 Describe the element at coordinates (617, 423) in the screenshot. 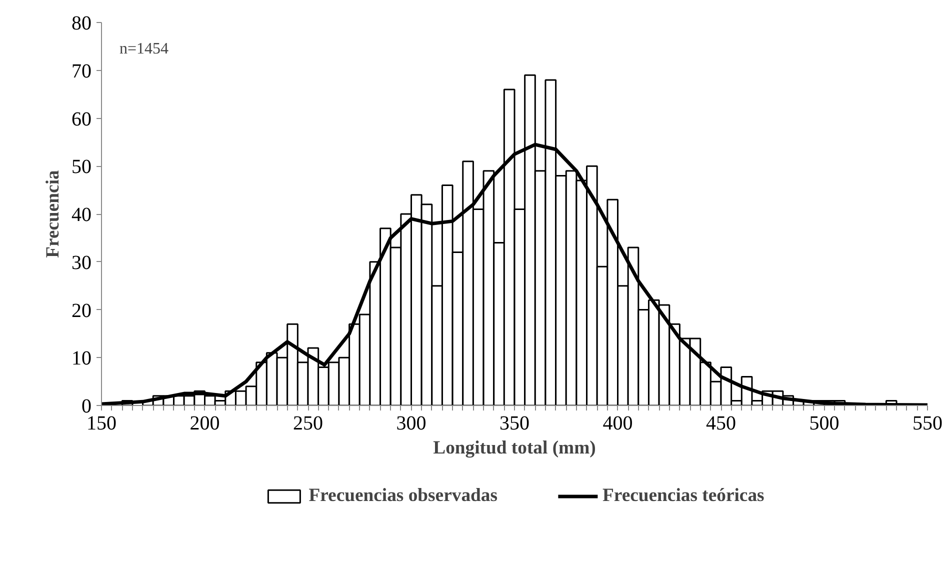

I see `x-tick-label: 400` at that location.